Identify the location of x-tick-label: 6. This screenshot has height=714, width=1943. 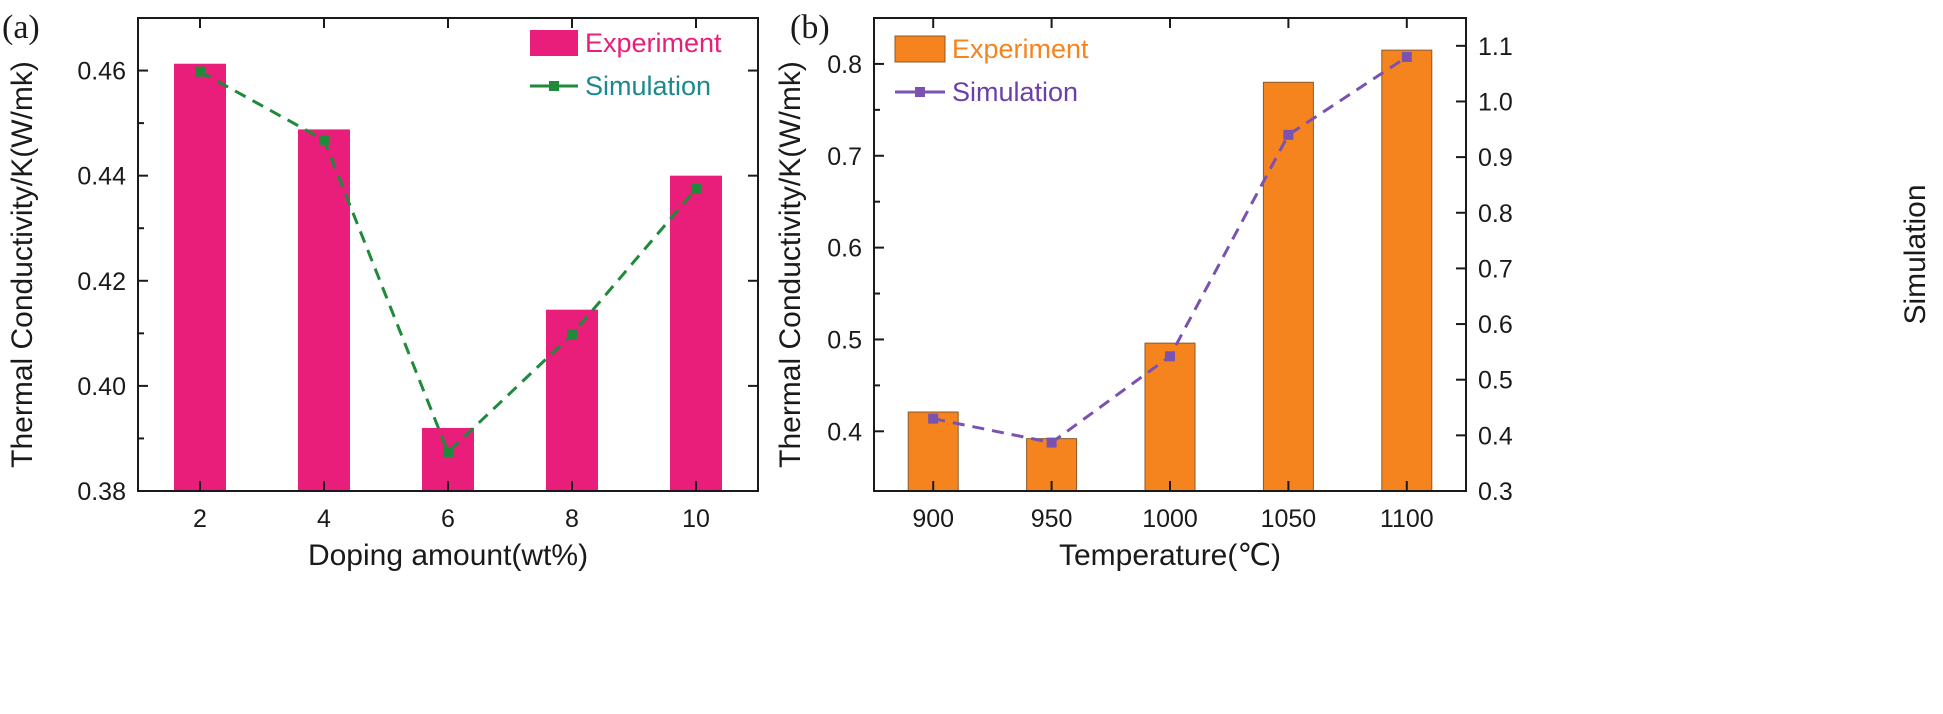
(448, 519).